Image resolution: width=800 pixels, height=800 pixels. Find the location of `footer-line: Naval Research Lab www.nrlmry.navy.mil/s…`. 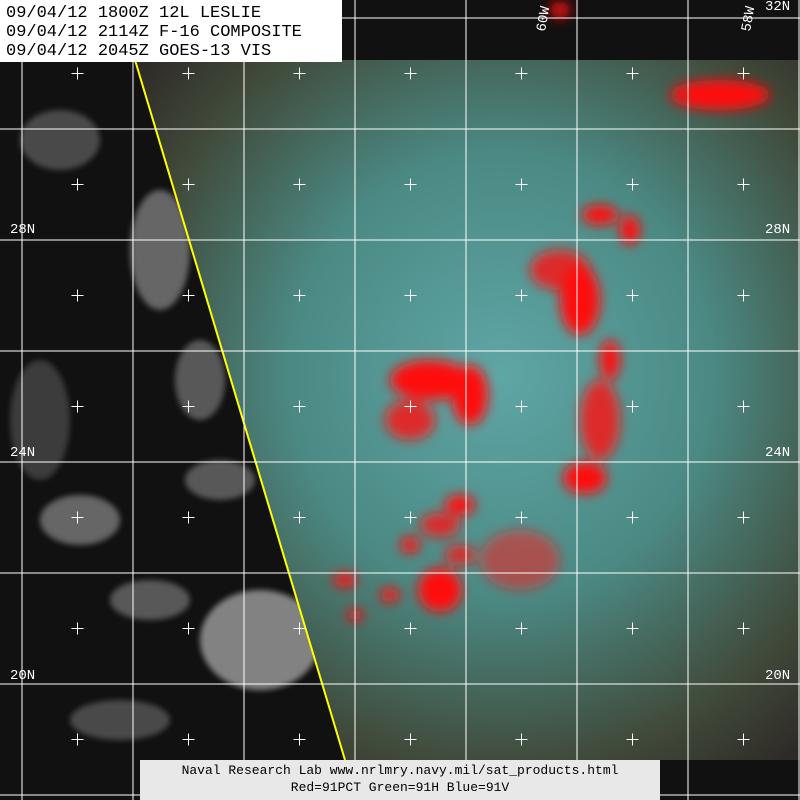

footer-line: Naval Research Lab www.nrlmry.navy.mil/s… is located at coordinates (400, 770).